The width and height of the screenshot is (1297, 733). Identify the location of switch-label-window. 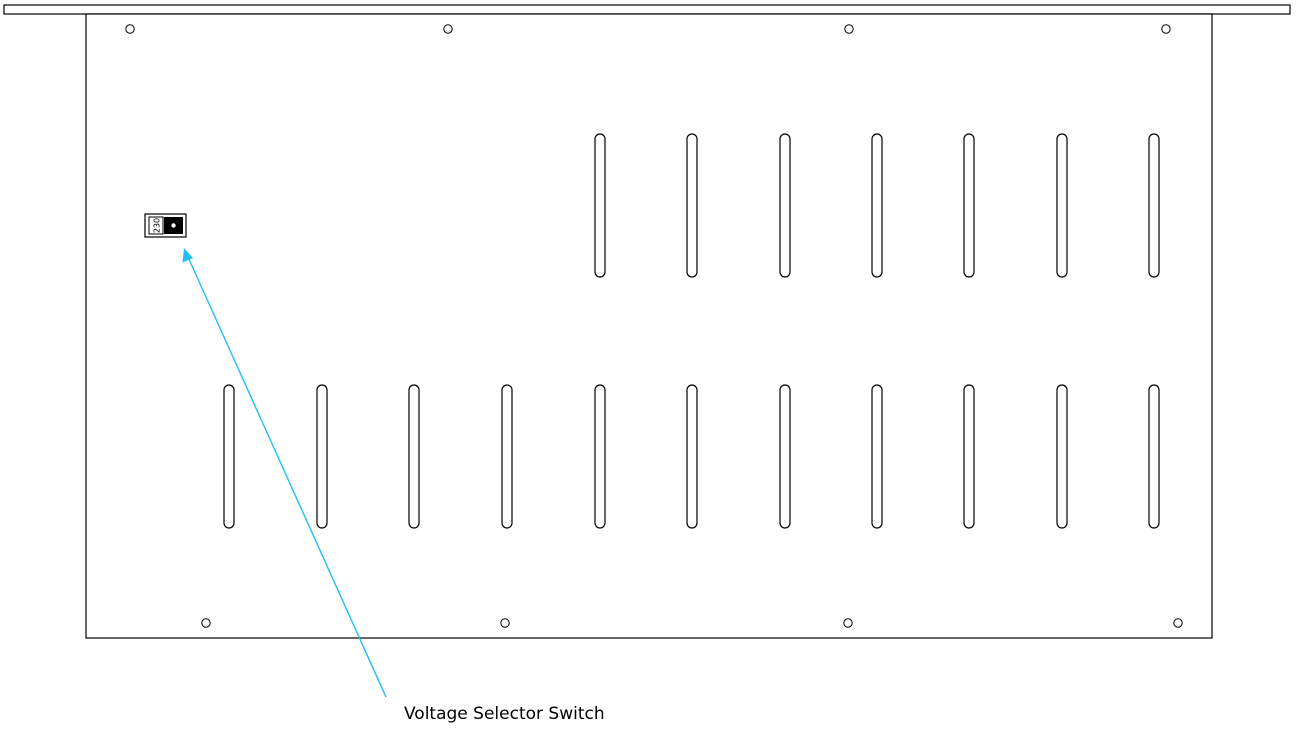
(156, 225).